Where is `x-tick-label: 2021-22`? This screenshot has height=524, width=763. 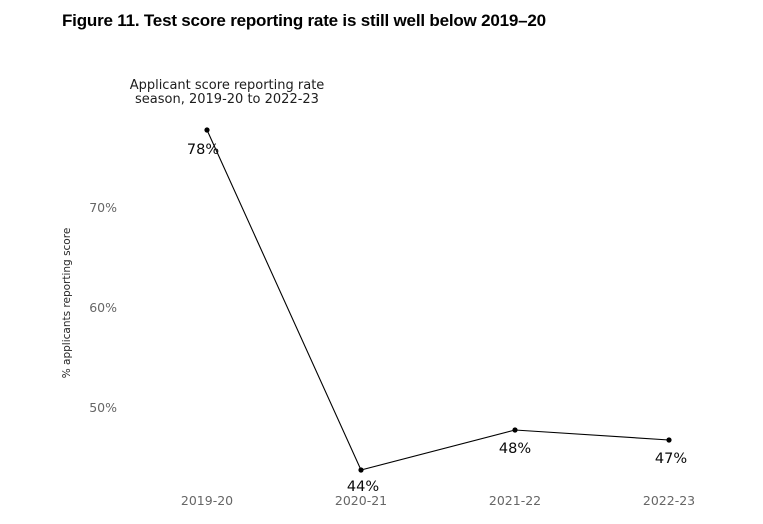 x-tick-label: 2021-22 is located at coordinates (515, 500).